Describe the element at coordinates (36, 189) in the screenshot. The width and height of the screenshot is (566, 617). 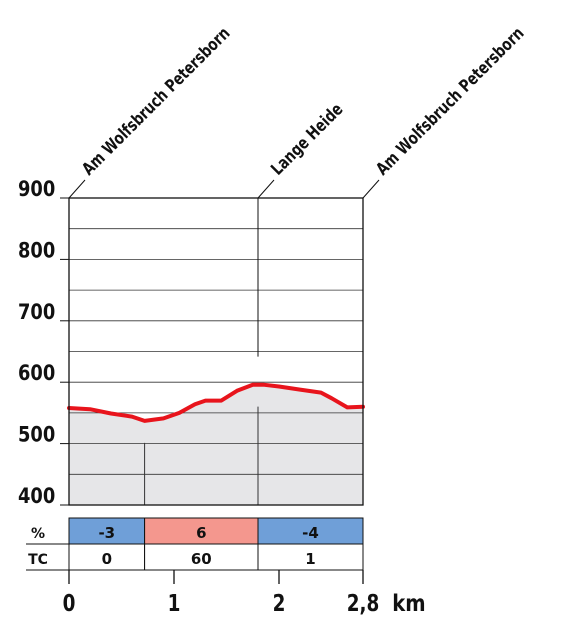
I see `y-tick-label-900: 900` at that location.